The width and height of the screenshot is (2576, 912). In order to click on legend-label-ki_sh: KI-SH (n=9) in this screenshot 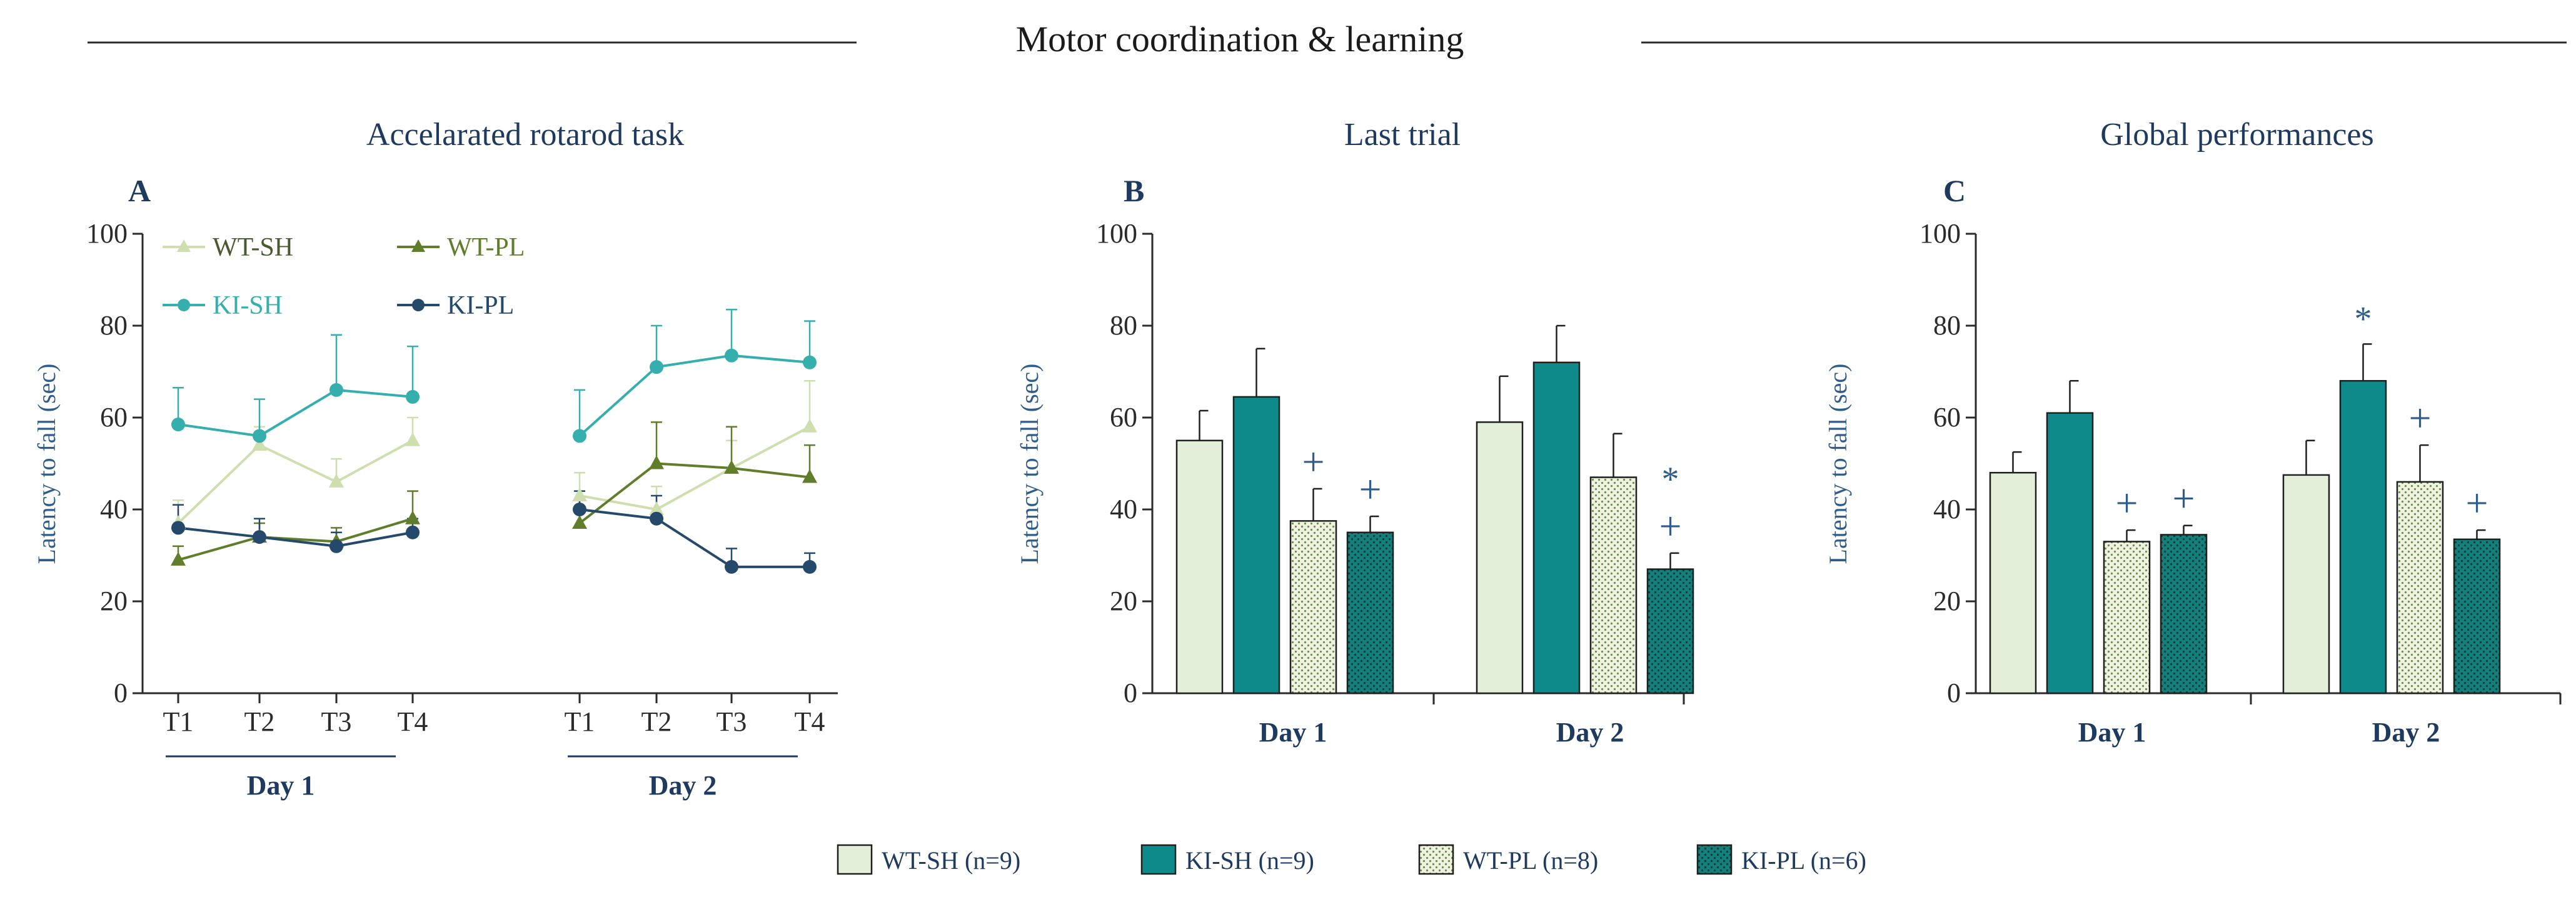, I will do `click(1249, 860)`.